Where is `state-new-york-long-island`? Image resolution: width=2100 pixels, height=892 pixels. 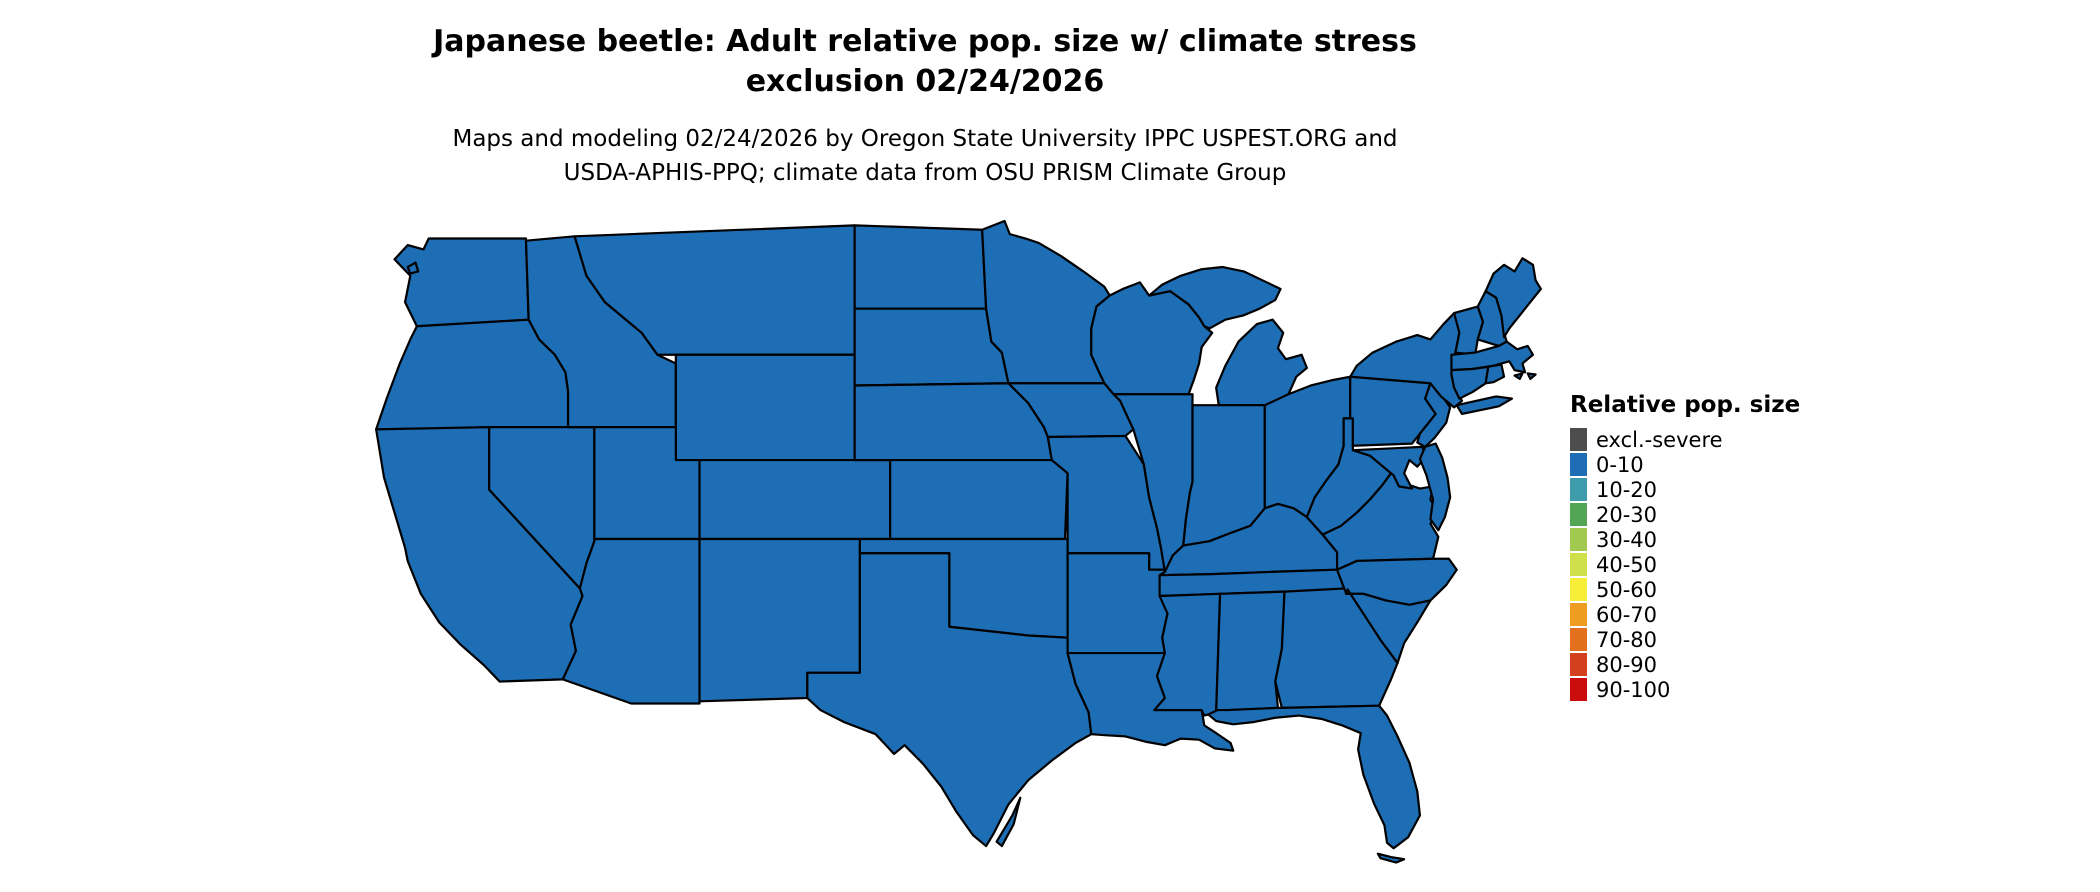
state-new-york-long-island is located at coordinates (1484, 405).